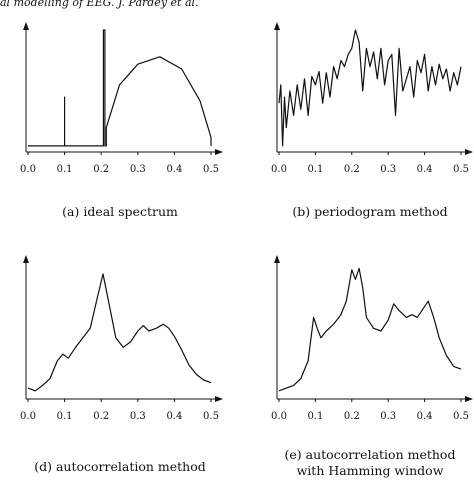  Describe the element at coordinates (99, 4) in the screenshot. I see `page-header: al modelling of EEG. J. Pardey et al.` at that location.